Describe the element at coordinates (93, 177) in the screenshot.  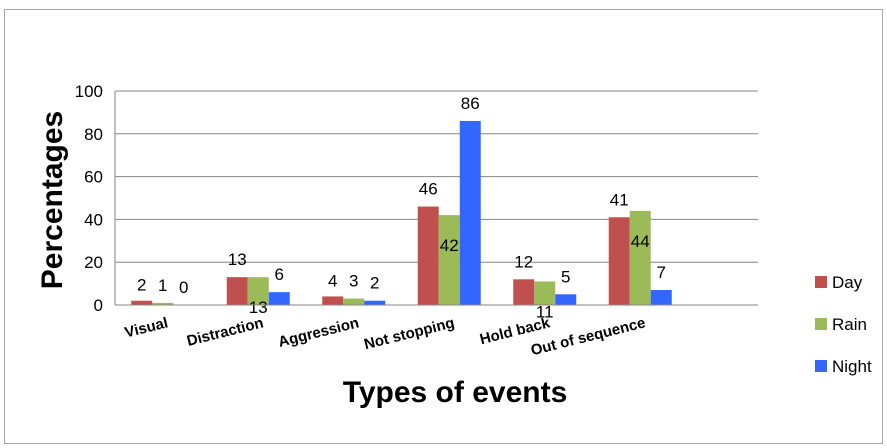
I see `y-tick-label: 60` at that location.